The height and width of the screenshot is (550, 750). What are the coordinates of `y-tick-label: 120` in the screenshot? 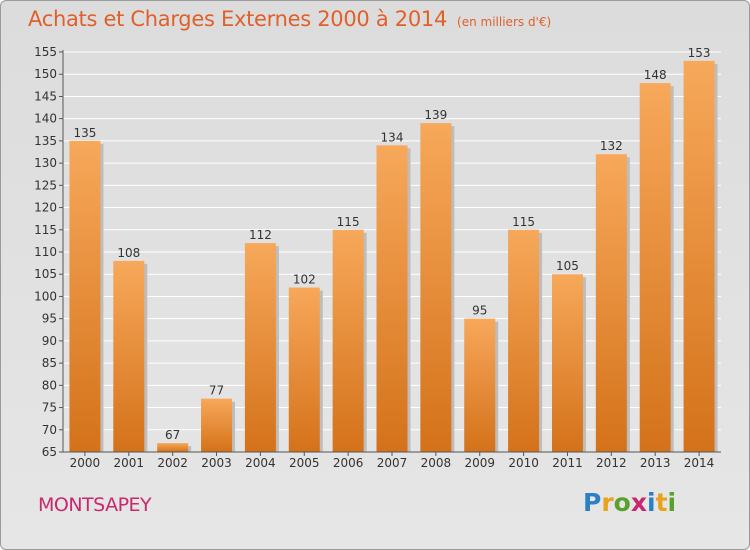 It's located at (45, 208).